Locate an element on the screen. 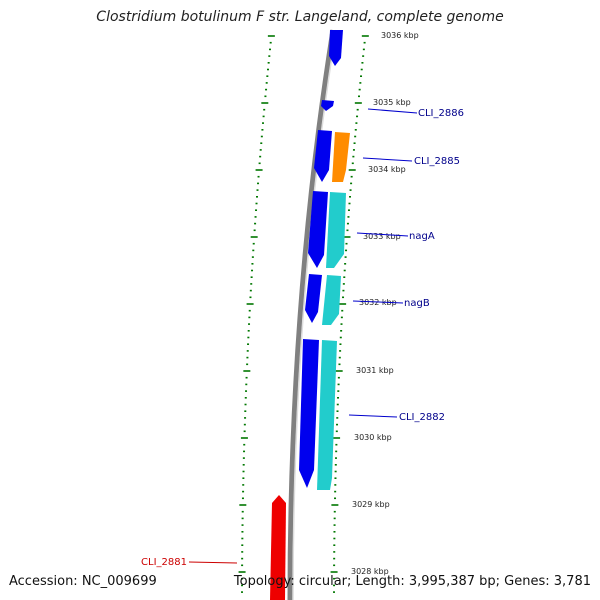  leader-nagb is located at coordinates (378, 302).